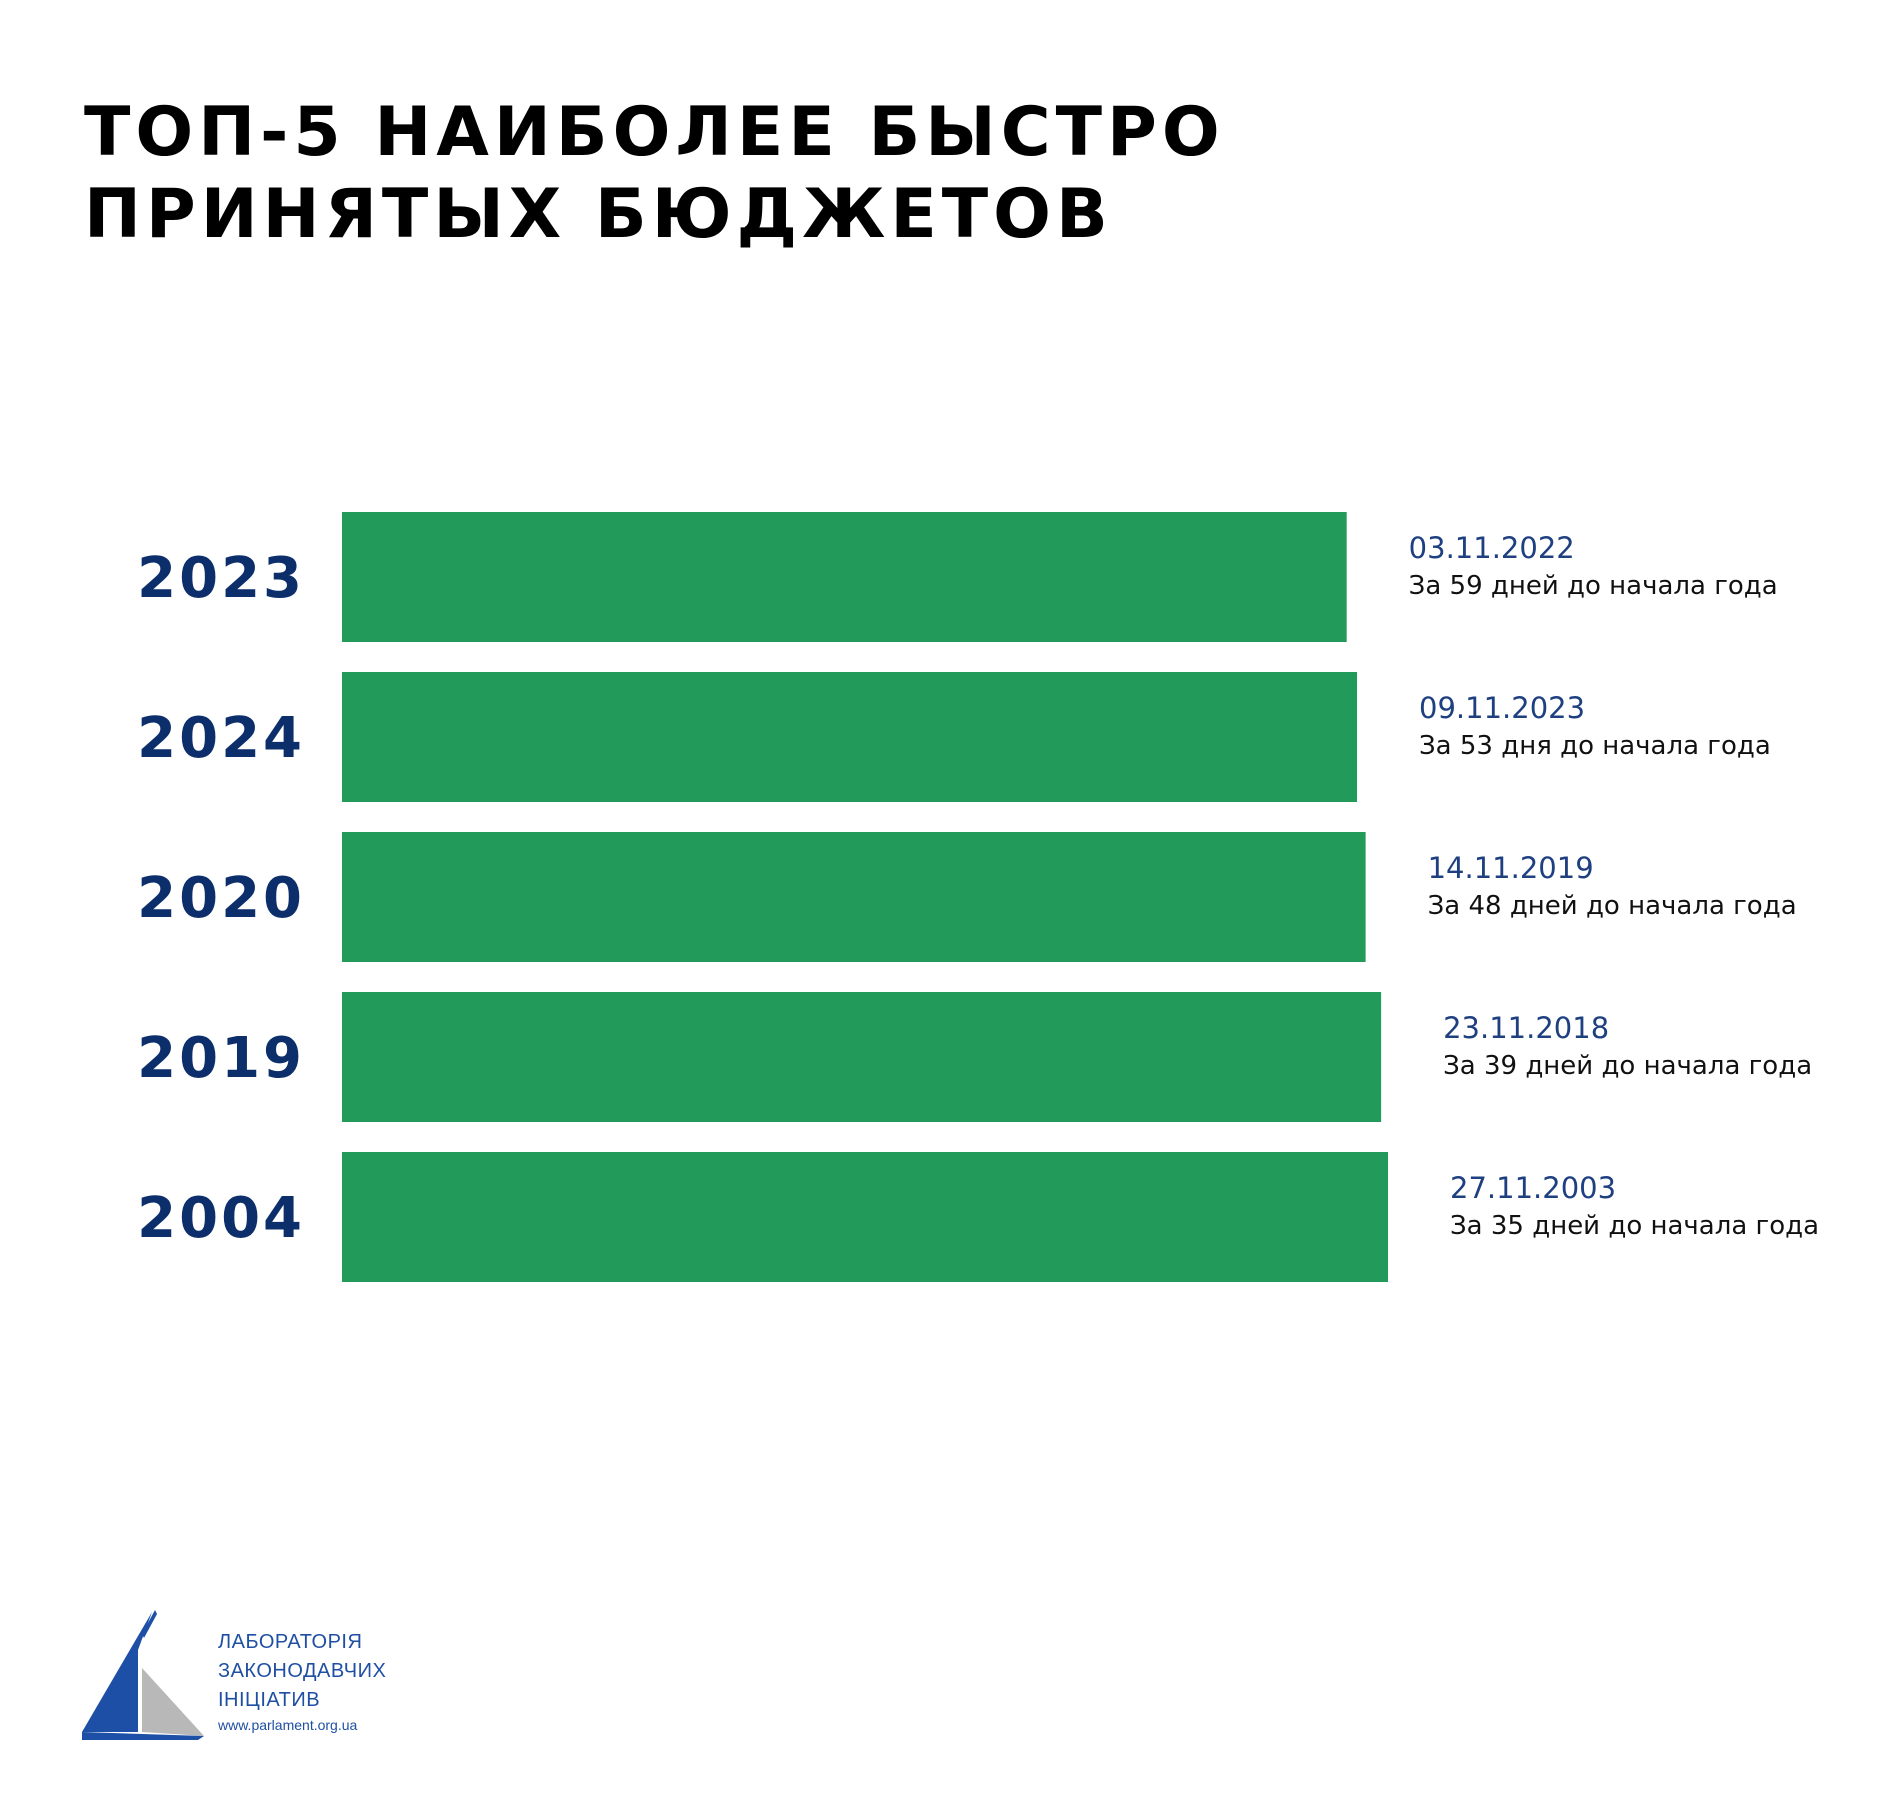 Image resolution: width=1888 pixels, height=1800 pixels. I want to click on category-label-2020: 2020, so click(221, 898).